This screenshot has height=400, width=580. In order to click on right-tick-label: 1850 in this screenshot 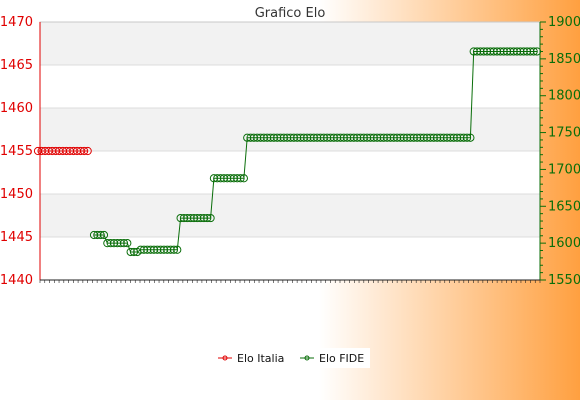, I will do `click(564, 59)`.